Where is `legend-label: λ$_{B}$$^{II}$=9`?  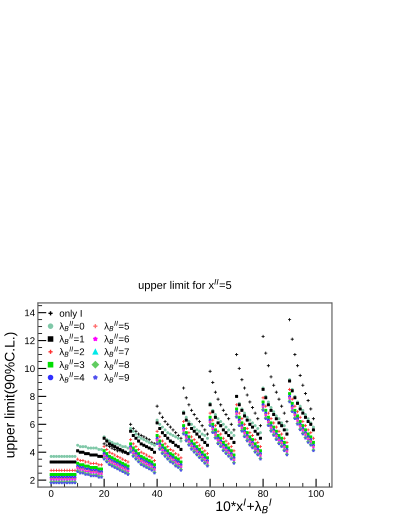
legend-label: λ$_{B}$$^{II}$=9 is located at coordinates (116, 377).